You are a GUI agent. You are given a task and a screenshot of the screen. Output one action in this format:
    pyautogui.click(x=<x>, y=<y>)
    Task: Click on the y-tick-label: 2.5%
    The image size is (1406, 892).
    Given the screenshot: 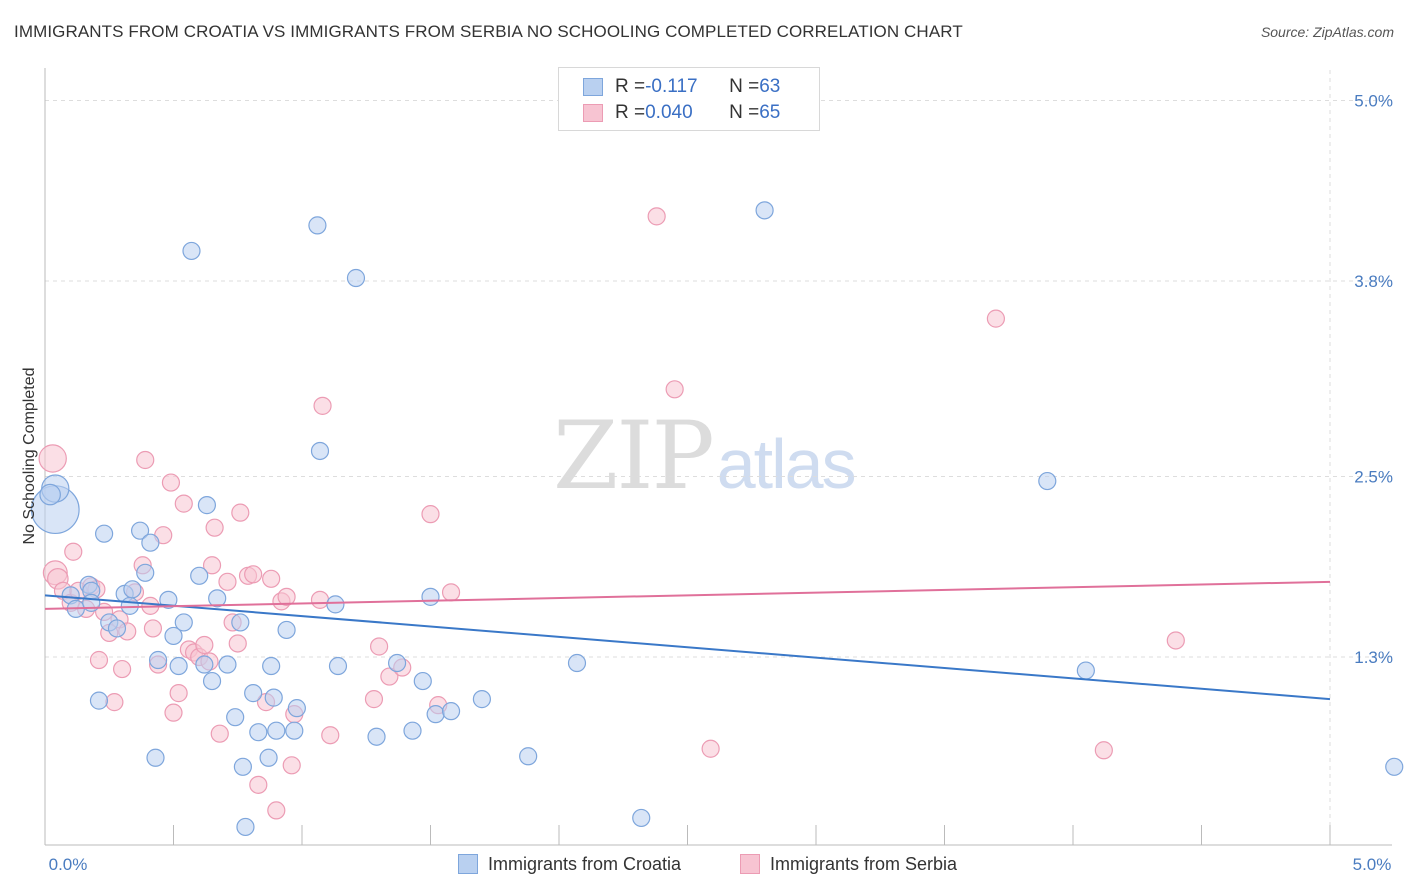 What is the action you would take?
    pyautogui.click(x=1373, y=477)
    